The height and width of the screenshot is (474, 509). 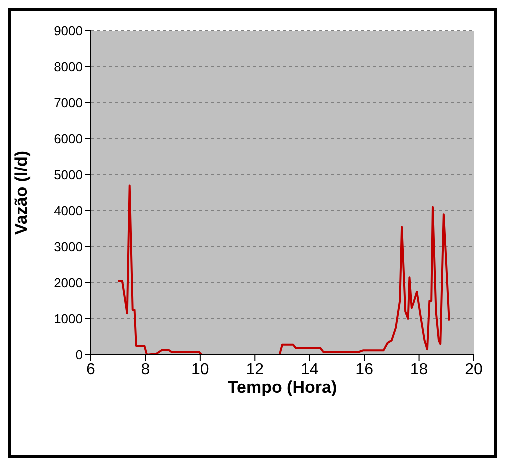 What do you see at coordinates (68, 283) in the screenshot?
I see `y-tick-label: 2000` at bounding box center [68, 283].